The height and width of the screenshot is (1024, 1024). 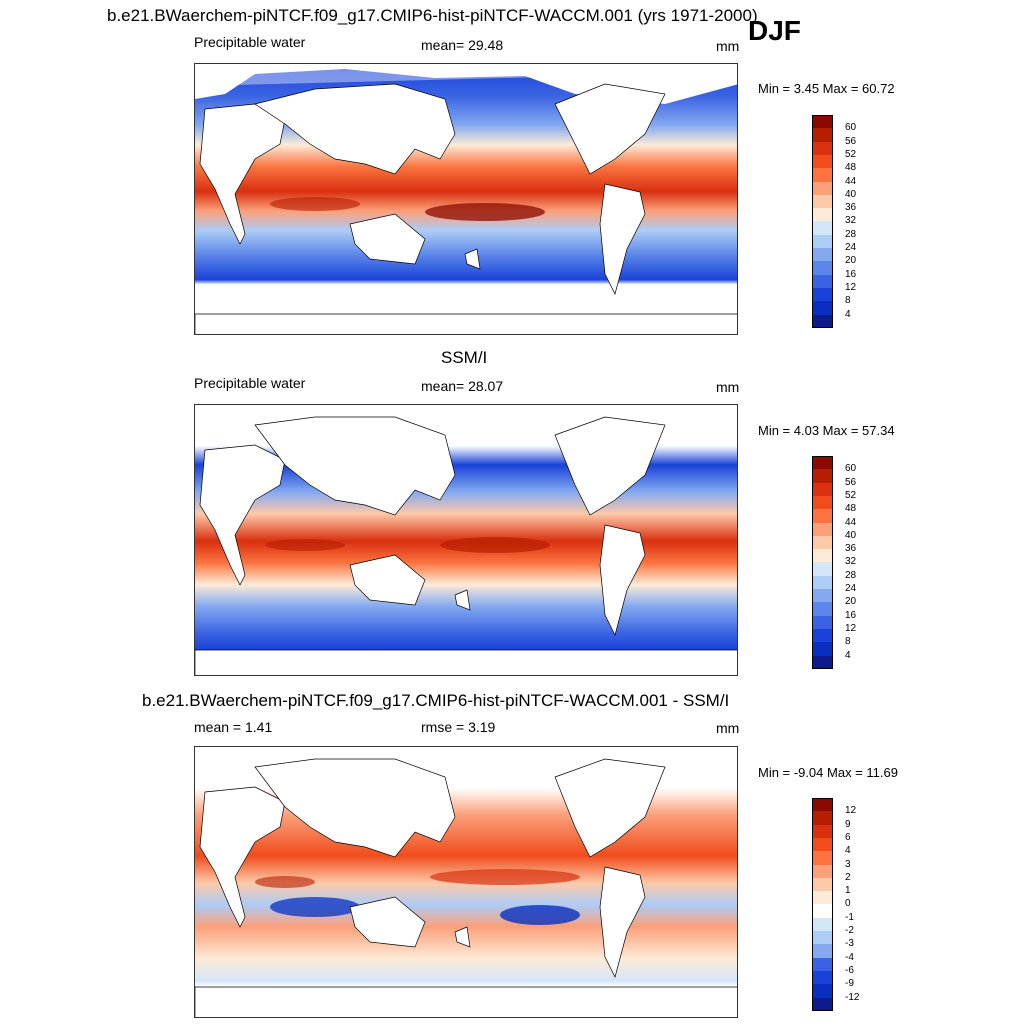 What do you see at coordinates (462, 386) in the screenshot?
I see `panel-2-center-label: mean= 28.07` at bounding box center [462, 386].